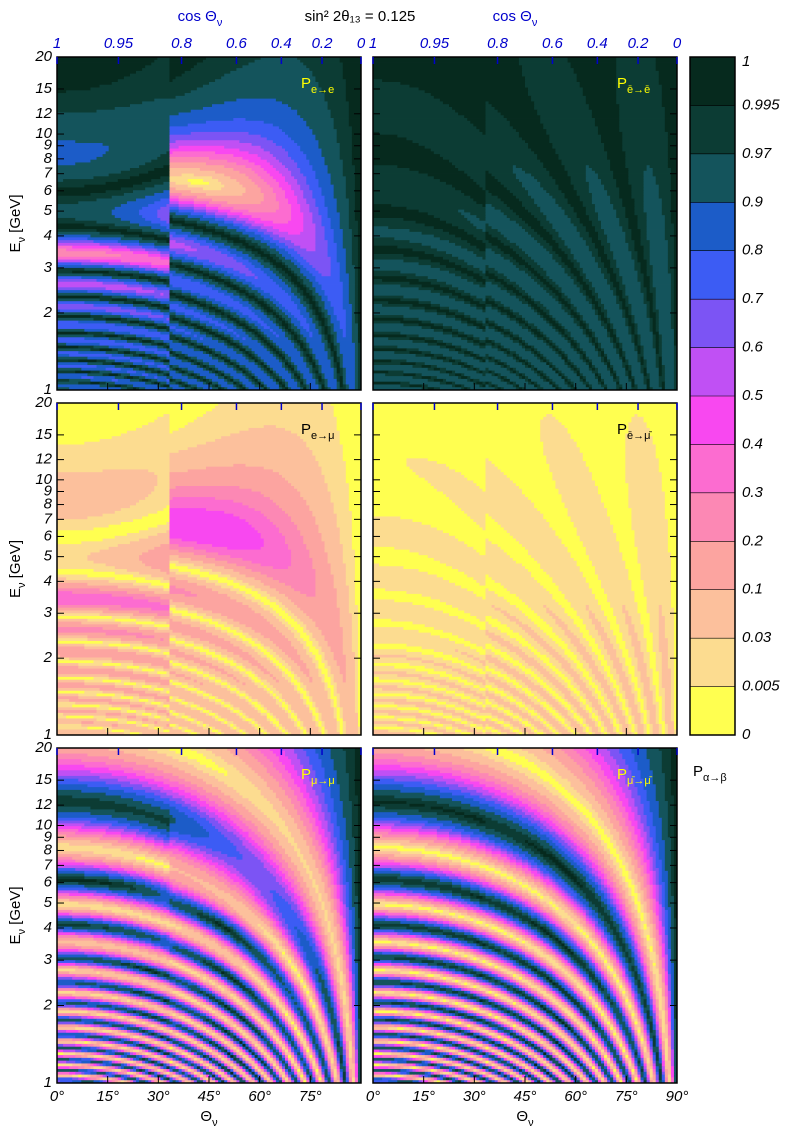 The height and width of the screenshot is (1139, 790). I want to click on chart-title: sin² 2θ₁₃ = 0.125, so click(360, 16).